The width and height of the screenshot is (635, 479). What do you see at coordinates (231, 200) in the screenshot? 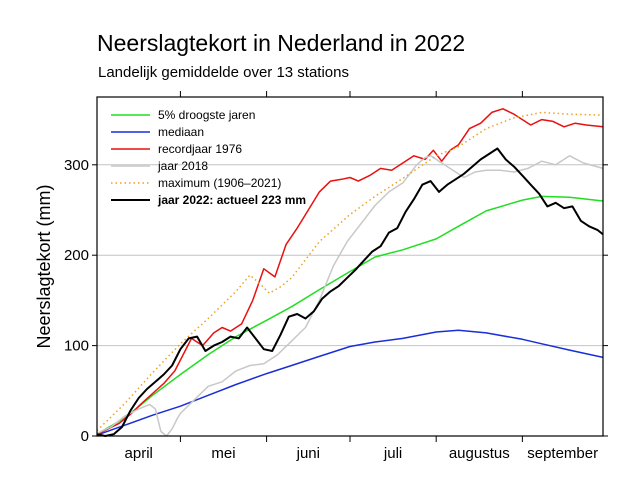
I see `legend-label: jaar 2022: actueel 223 mm` at bounding box center [231, 200].